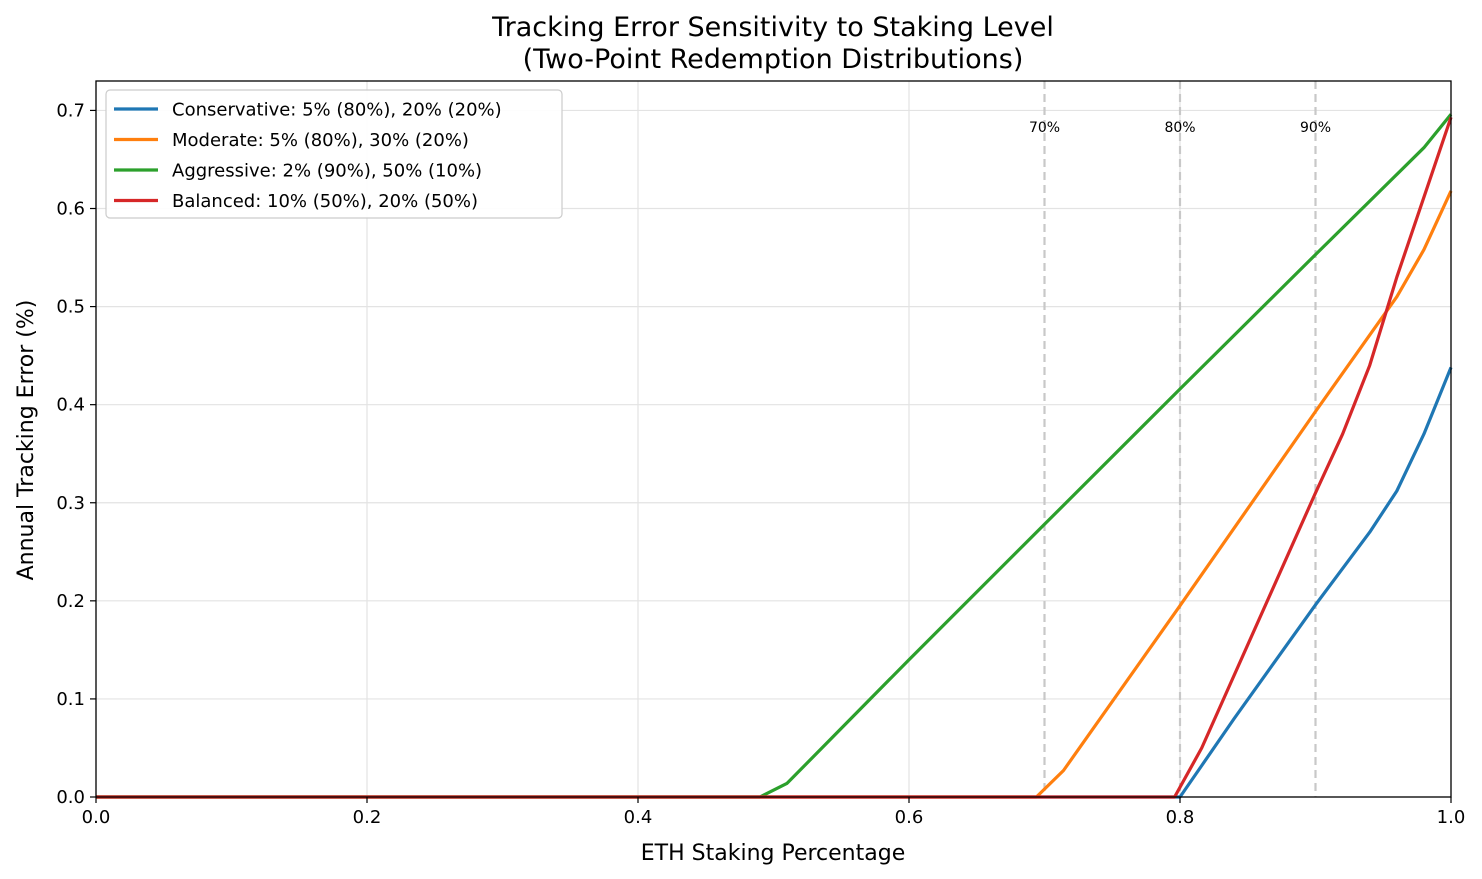 The image size is (1482, 879). What do you see at coordinates (1451, 817) in the screenshot?
I see `x-tick-label: 1.0` at bounding box center [1451, 817].